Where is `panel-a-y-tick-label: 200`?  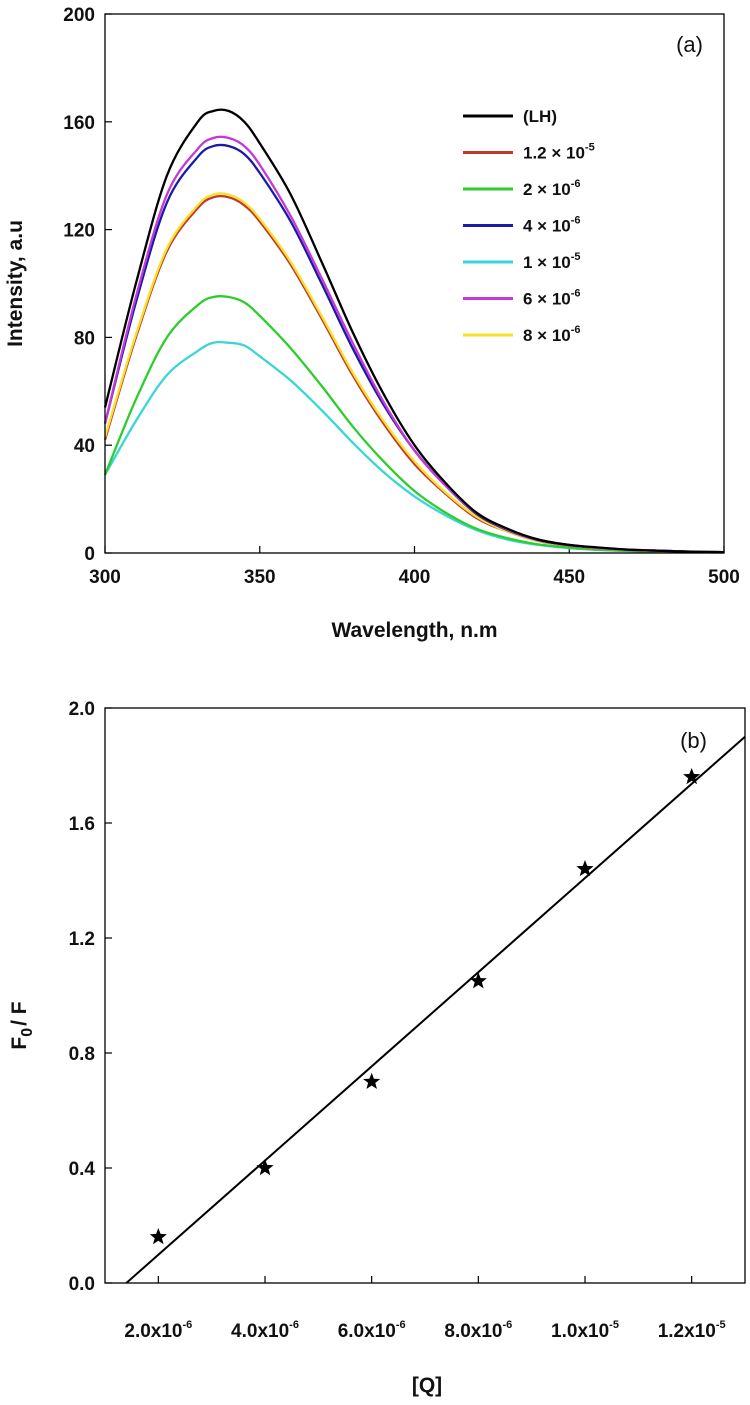
panel-a-y-tick-label: 200 is located at coordinates (79, 15).